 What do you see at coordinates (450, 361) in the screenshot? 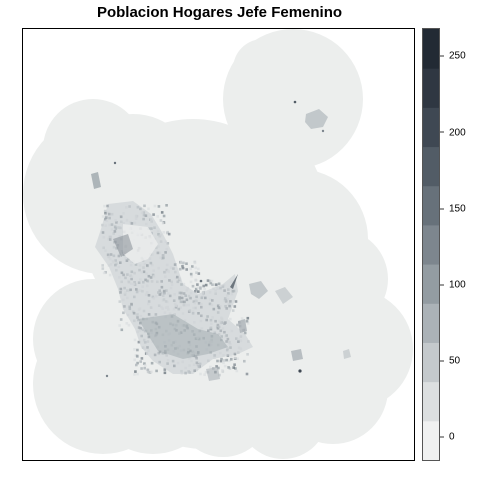
I see `legend-tick-label: 50` at bounding box center [450, 361].